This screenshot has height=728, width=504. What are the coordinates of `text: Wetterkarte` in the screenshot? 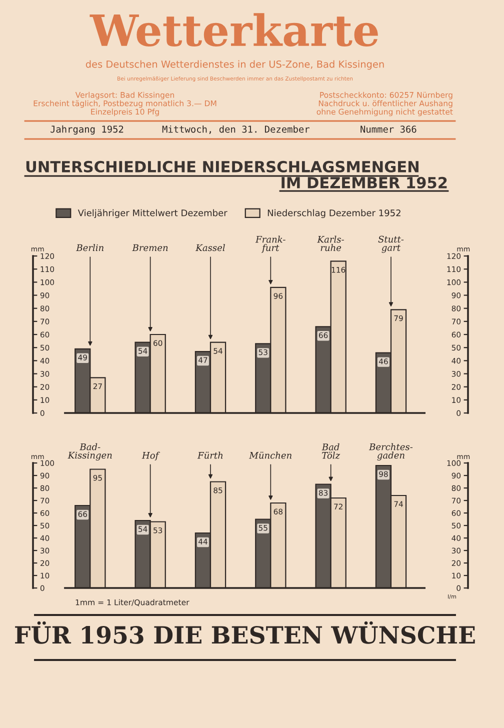 It's located at (234, 29).